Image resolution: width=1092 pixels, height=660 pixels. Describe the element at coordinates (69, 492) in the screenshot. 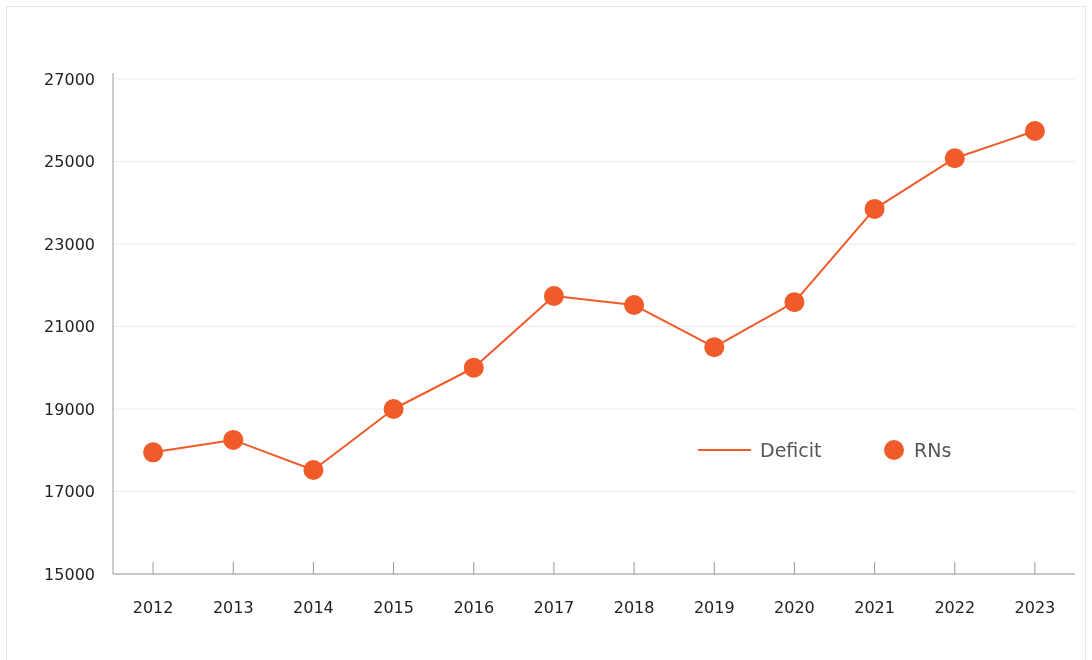

I see `y-tick-label: 17000` at that location.